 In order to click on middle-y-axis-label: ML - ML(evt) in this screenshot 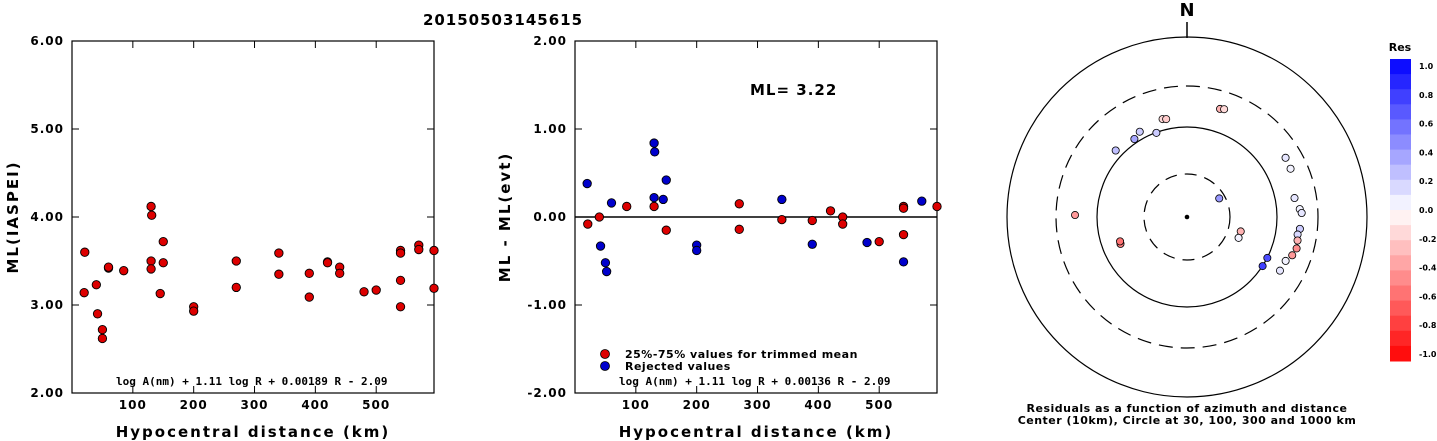, I will do `click(505, 217)`.